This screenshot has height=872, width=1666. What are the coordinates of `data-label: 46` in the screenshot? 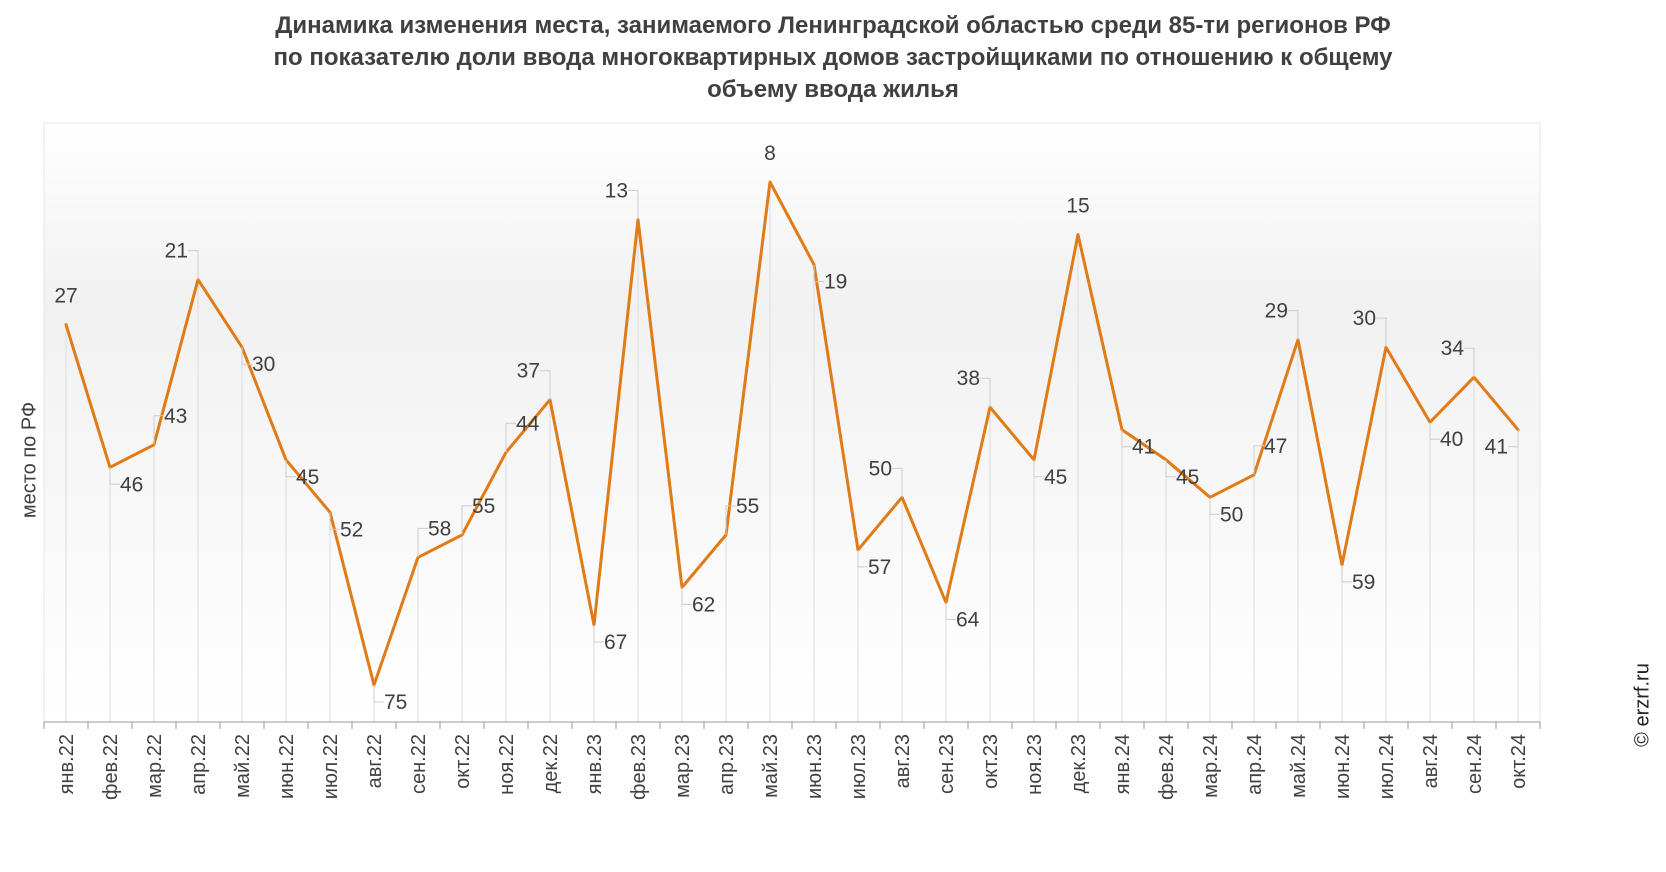 It's located at (131, 484).